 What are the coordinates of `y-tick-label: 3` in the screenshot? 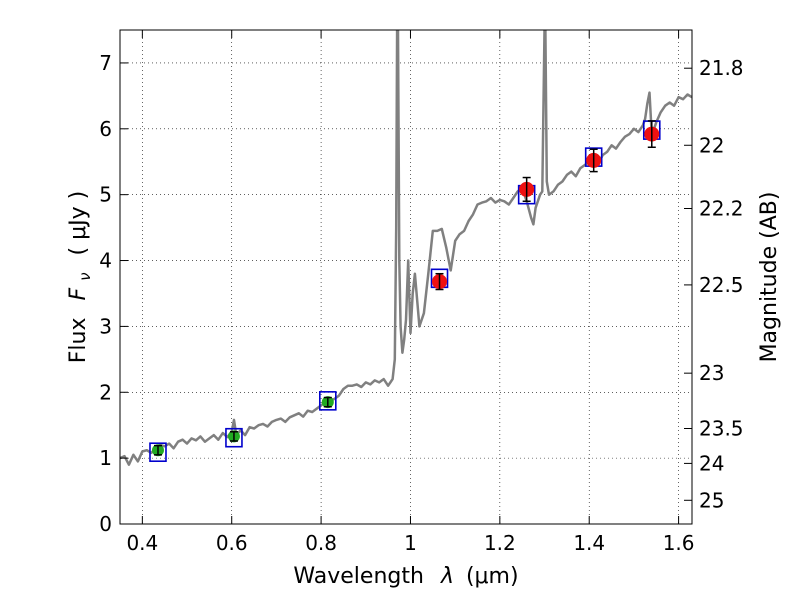 It's located at (105, 326).